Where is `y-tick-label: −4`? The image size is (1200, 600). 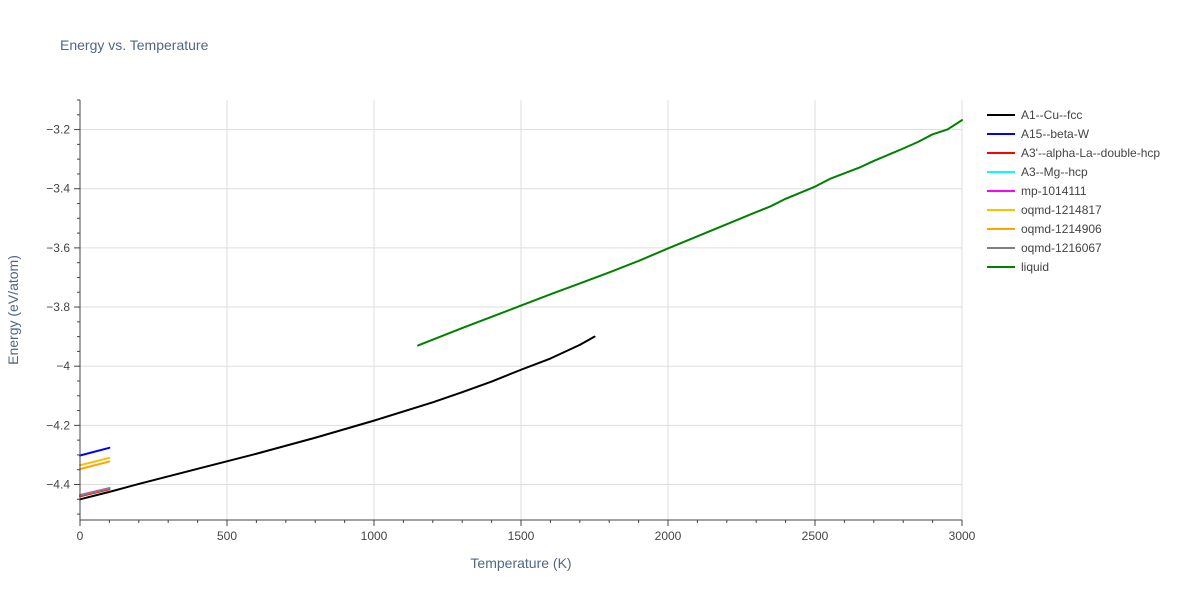
y-tick-label: −4 is located at coordinates (63, 366).